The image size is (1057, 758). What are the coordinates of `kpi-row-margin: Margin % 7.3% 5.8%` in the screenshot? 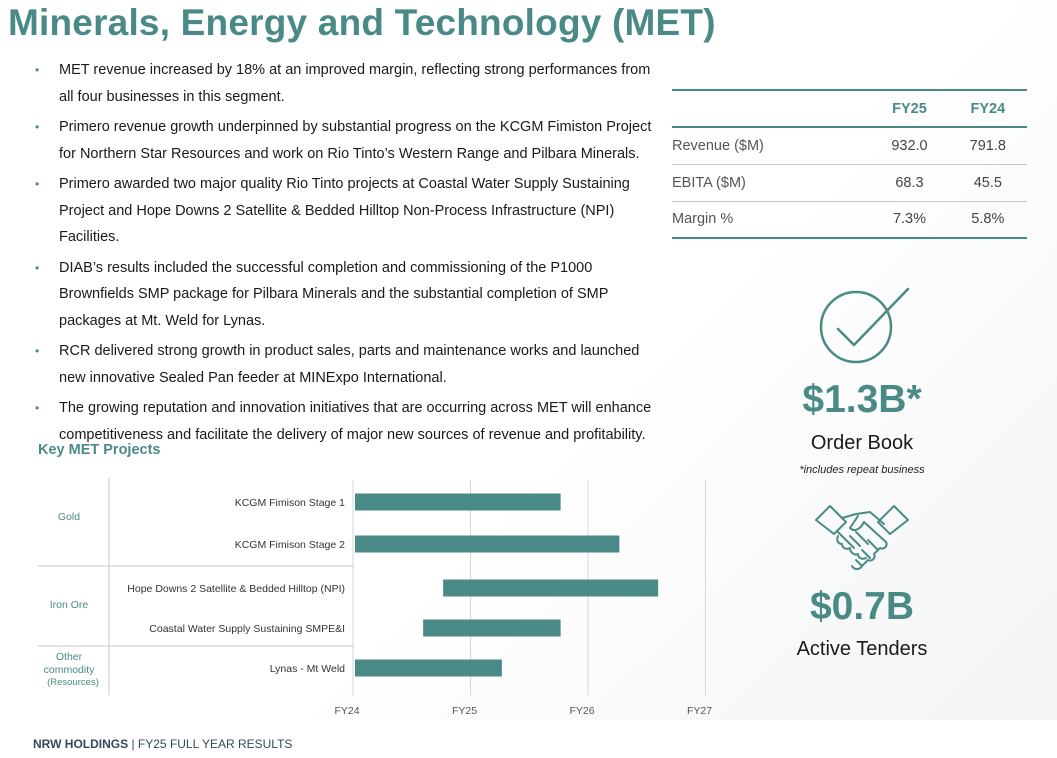 It's located at (849, 220).